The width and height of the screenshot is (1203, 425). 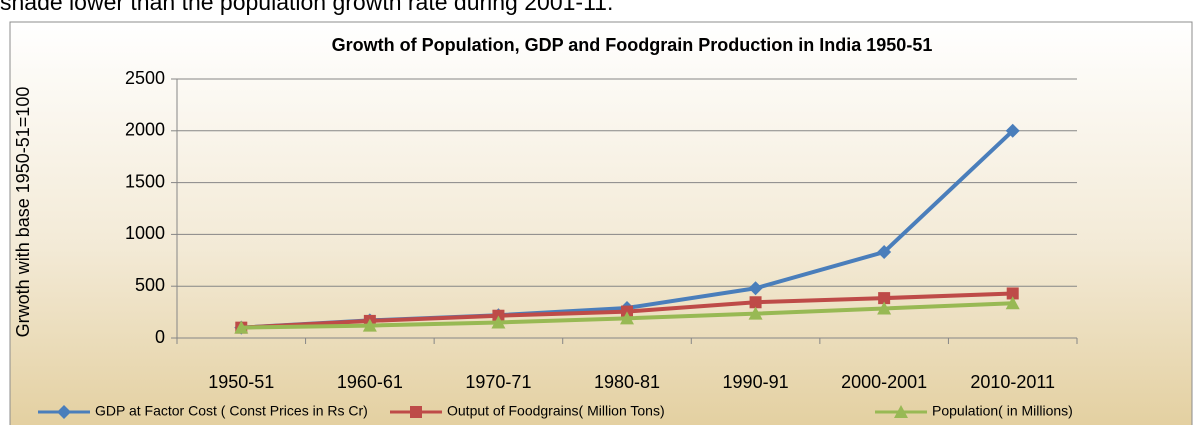 I want to click on legend-label: Population( in Millions), so click(x=1002, y=411).